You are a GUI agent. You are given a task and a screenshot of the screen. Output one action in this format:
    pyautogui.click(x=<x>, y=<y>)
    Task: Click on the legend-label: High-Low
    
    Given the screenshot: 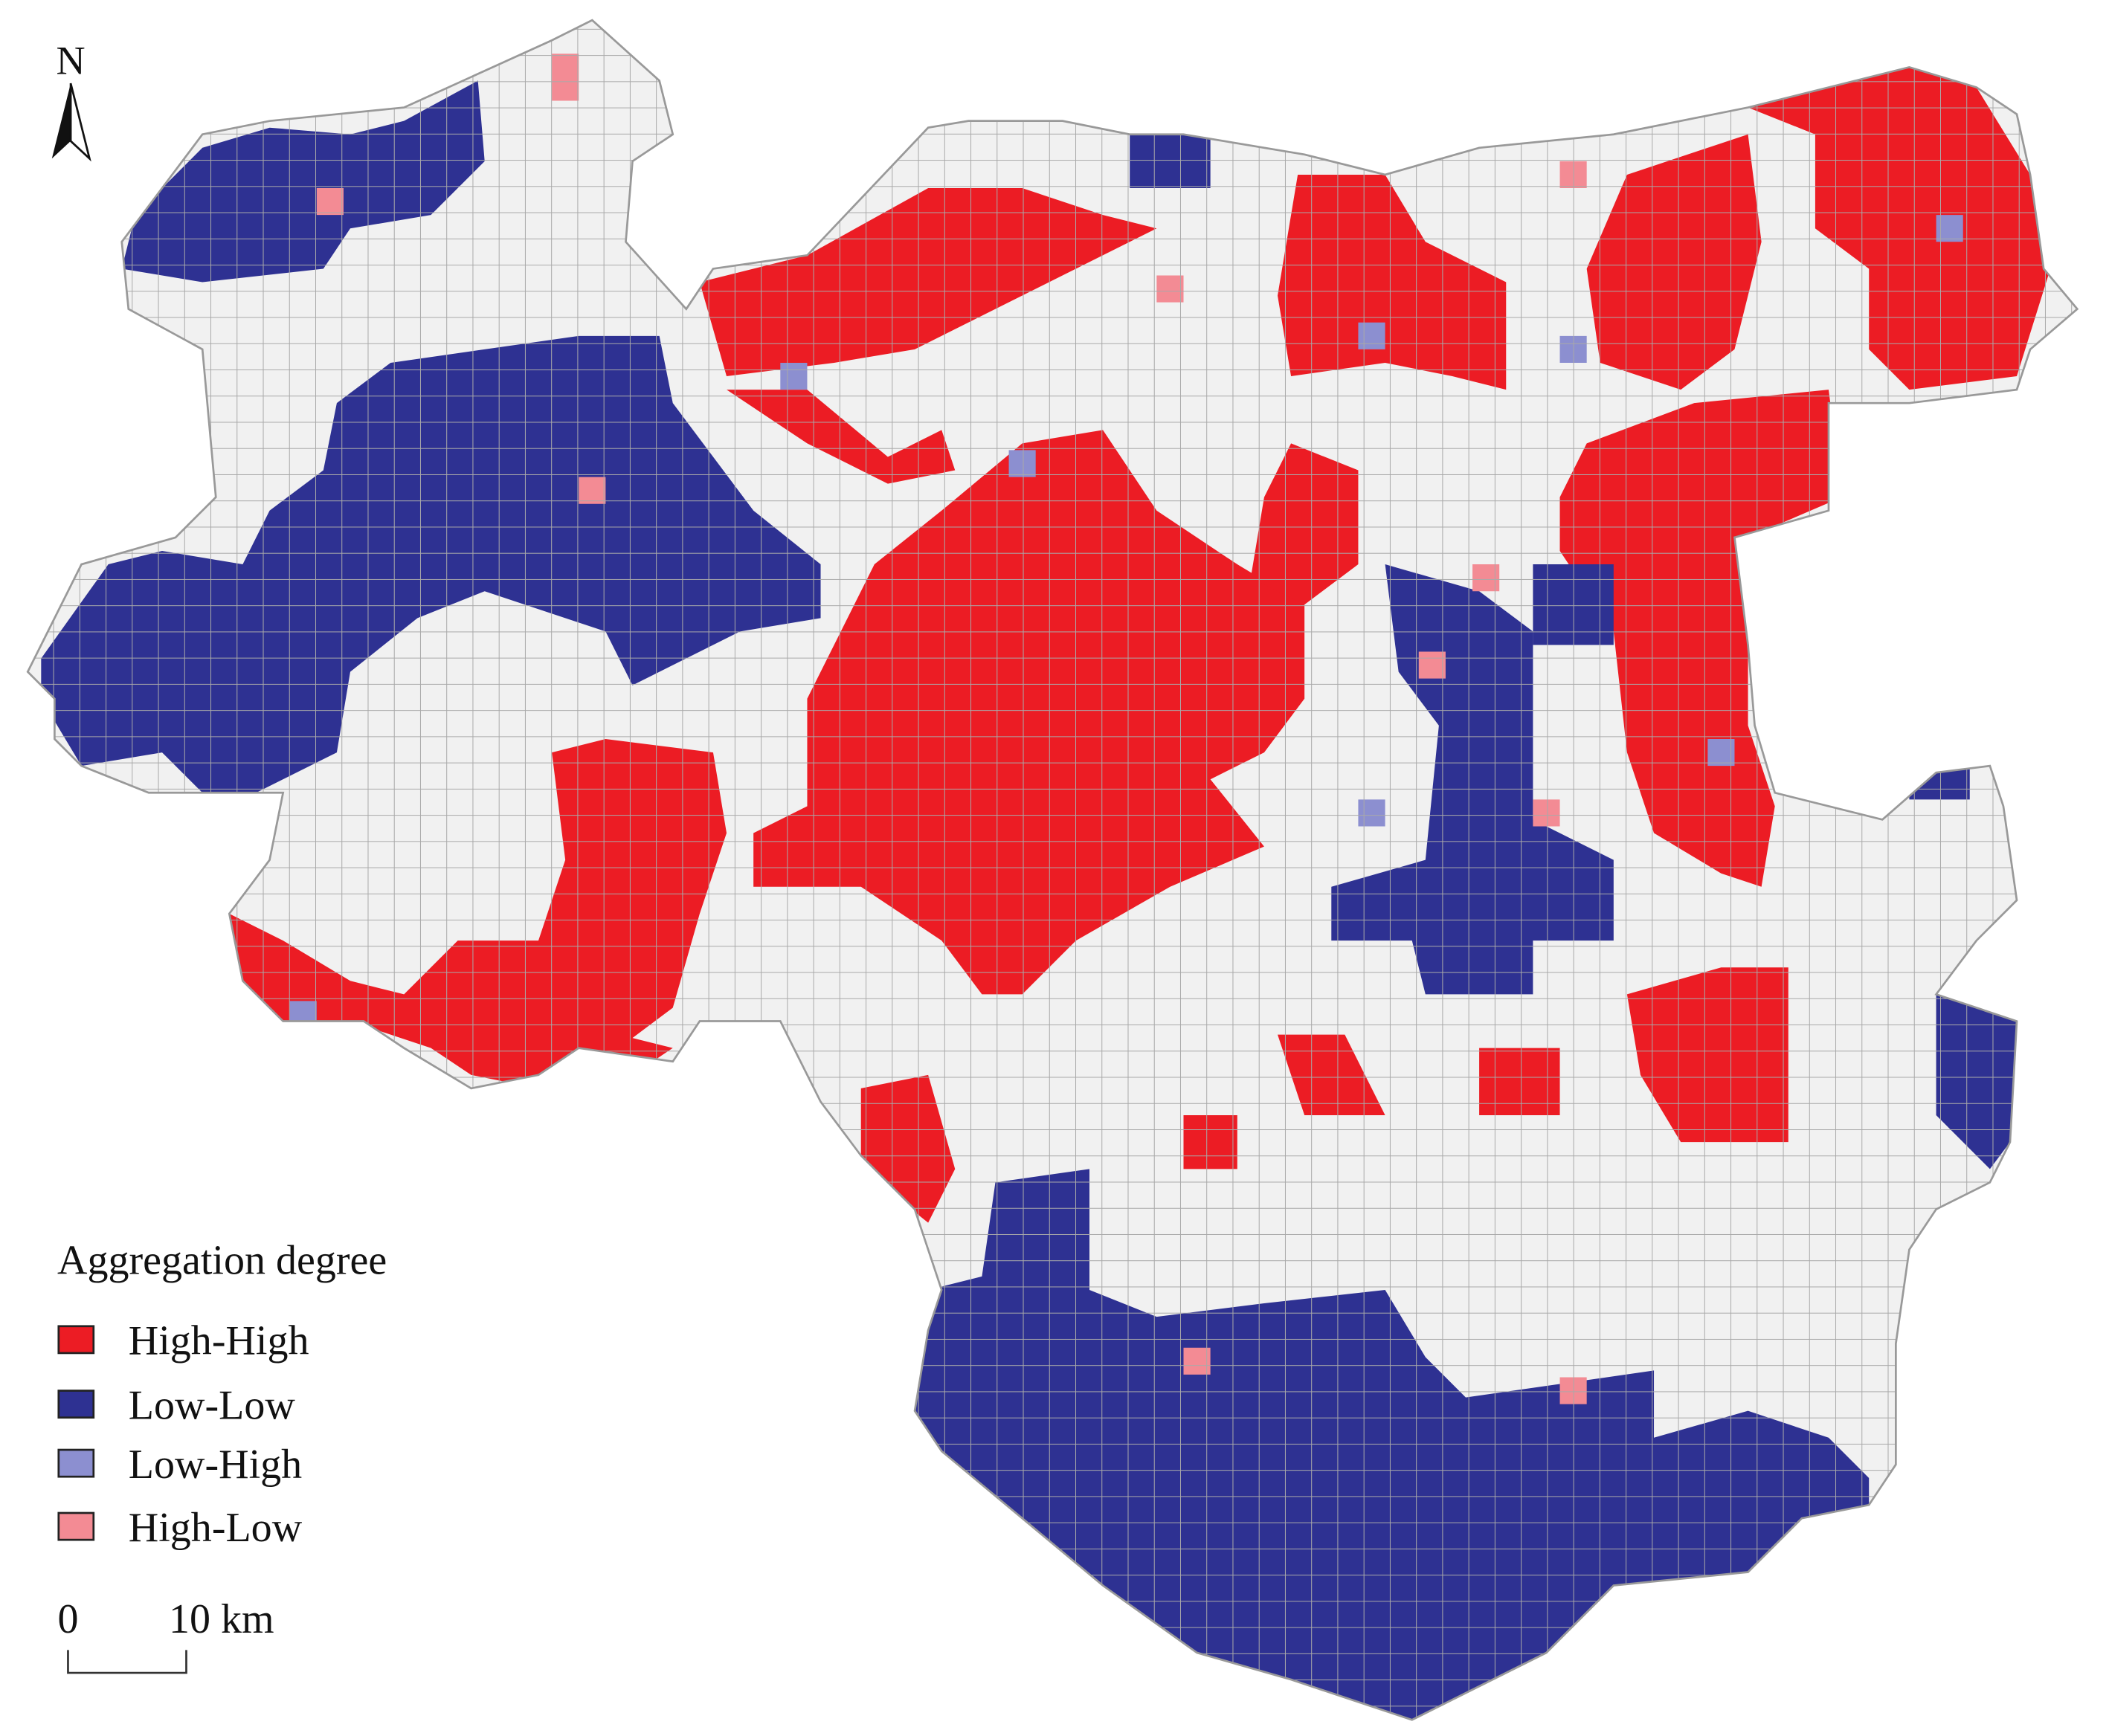 What is the action you would take?
    pyautogui.click(x=216, y=1528)
    